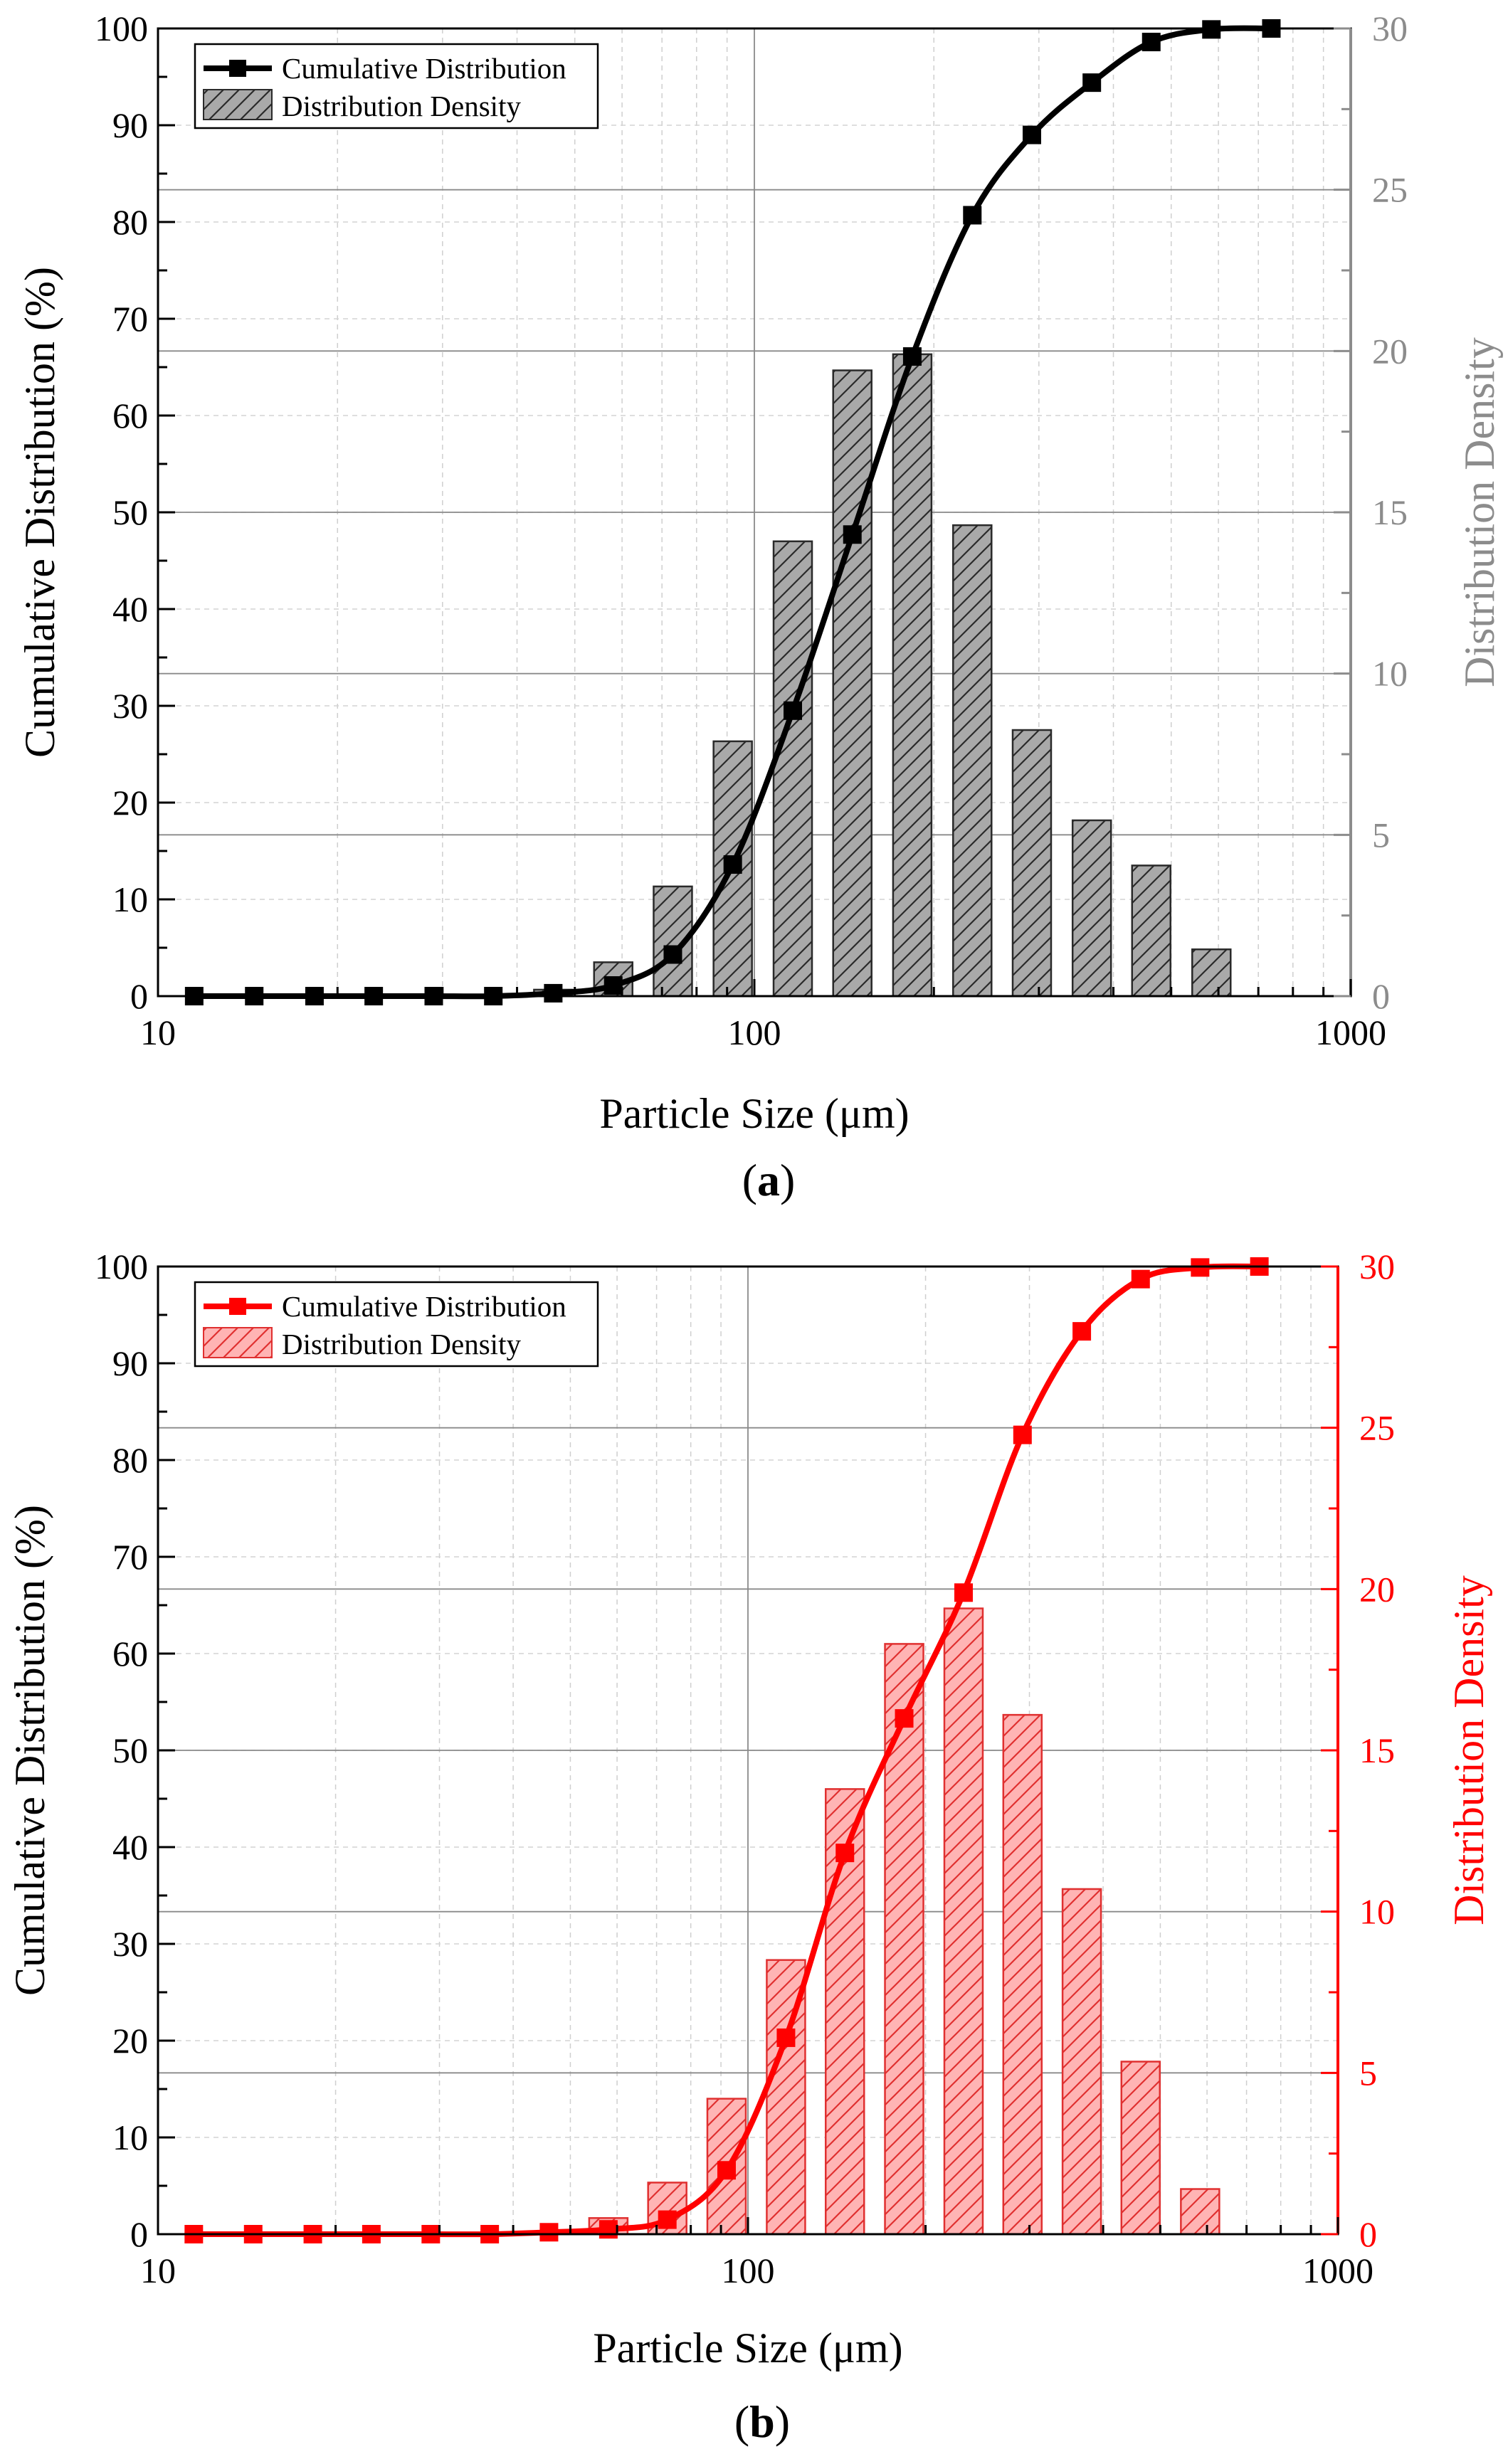 This screenshot has width=1508, height=2464. I want to click on y-tick-label: 60, so click(130, 1654).